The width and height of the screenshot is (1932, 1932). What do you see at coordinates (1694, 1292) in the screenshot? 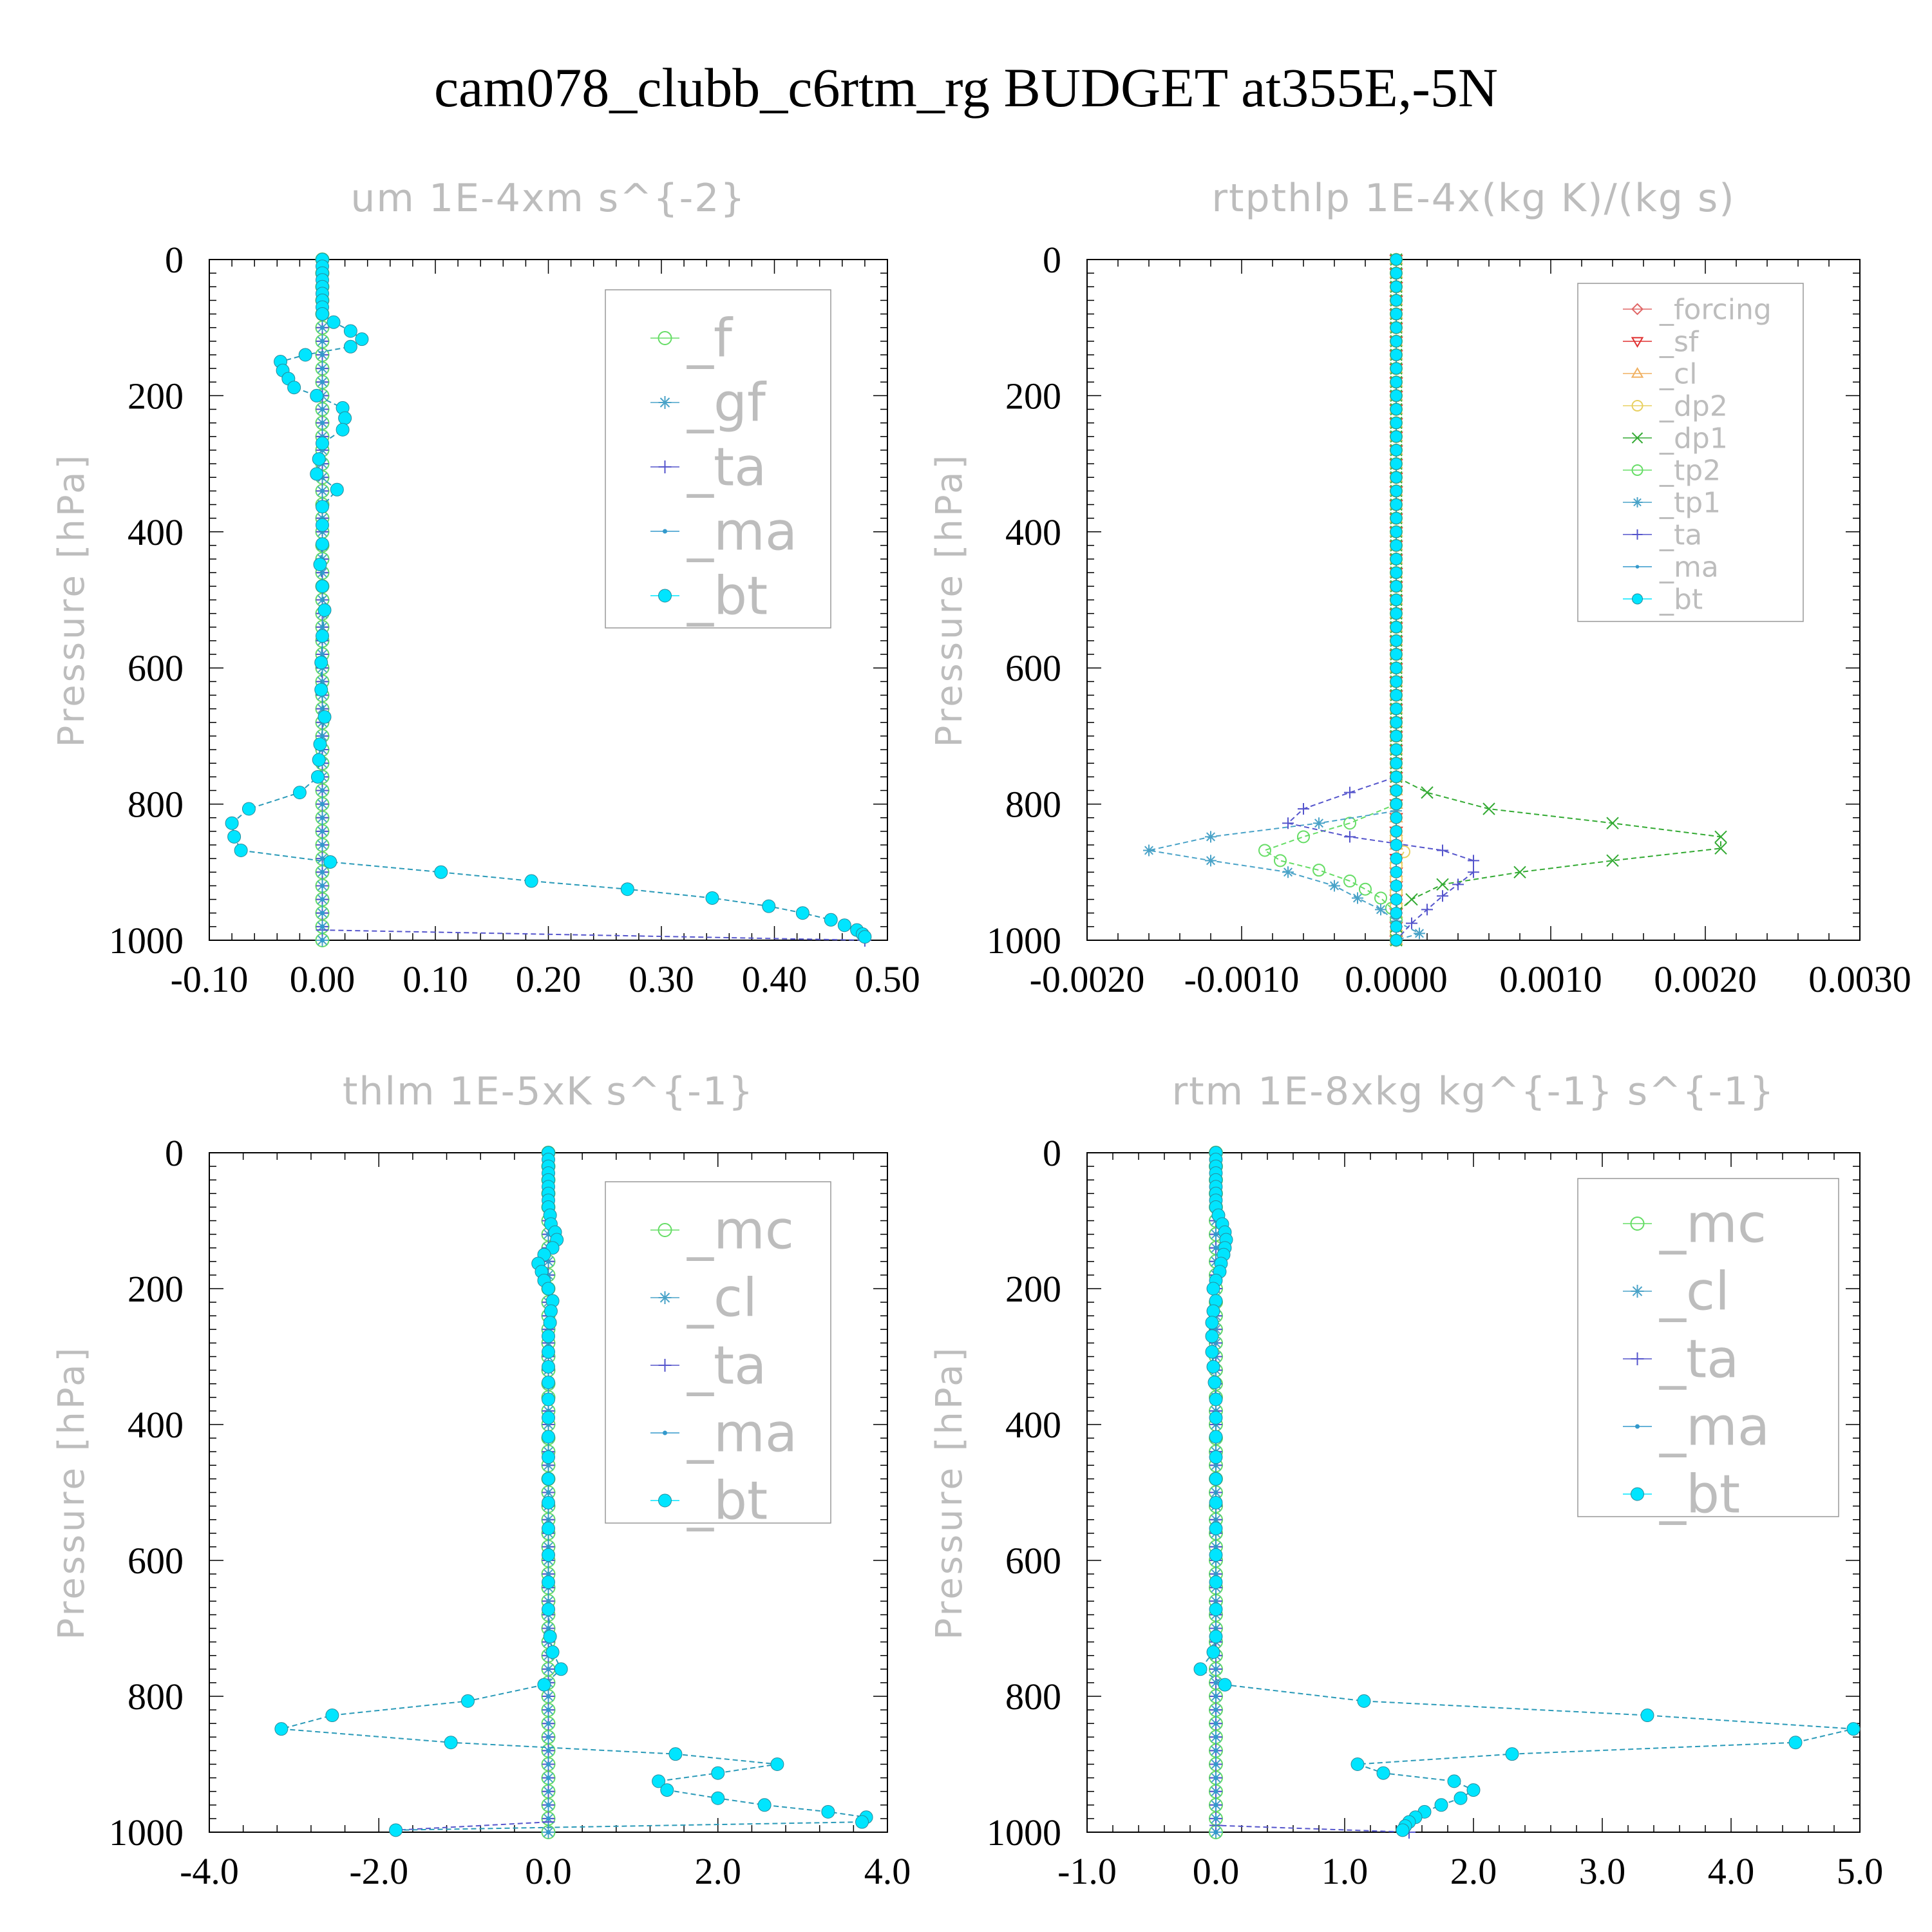
I see `legend-label: _cl` at bounding box center [1694, 1292].